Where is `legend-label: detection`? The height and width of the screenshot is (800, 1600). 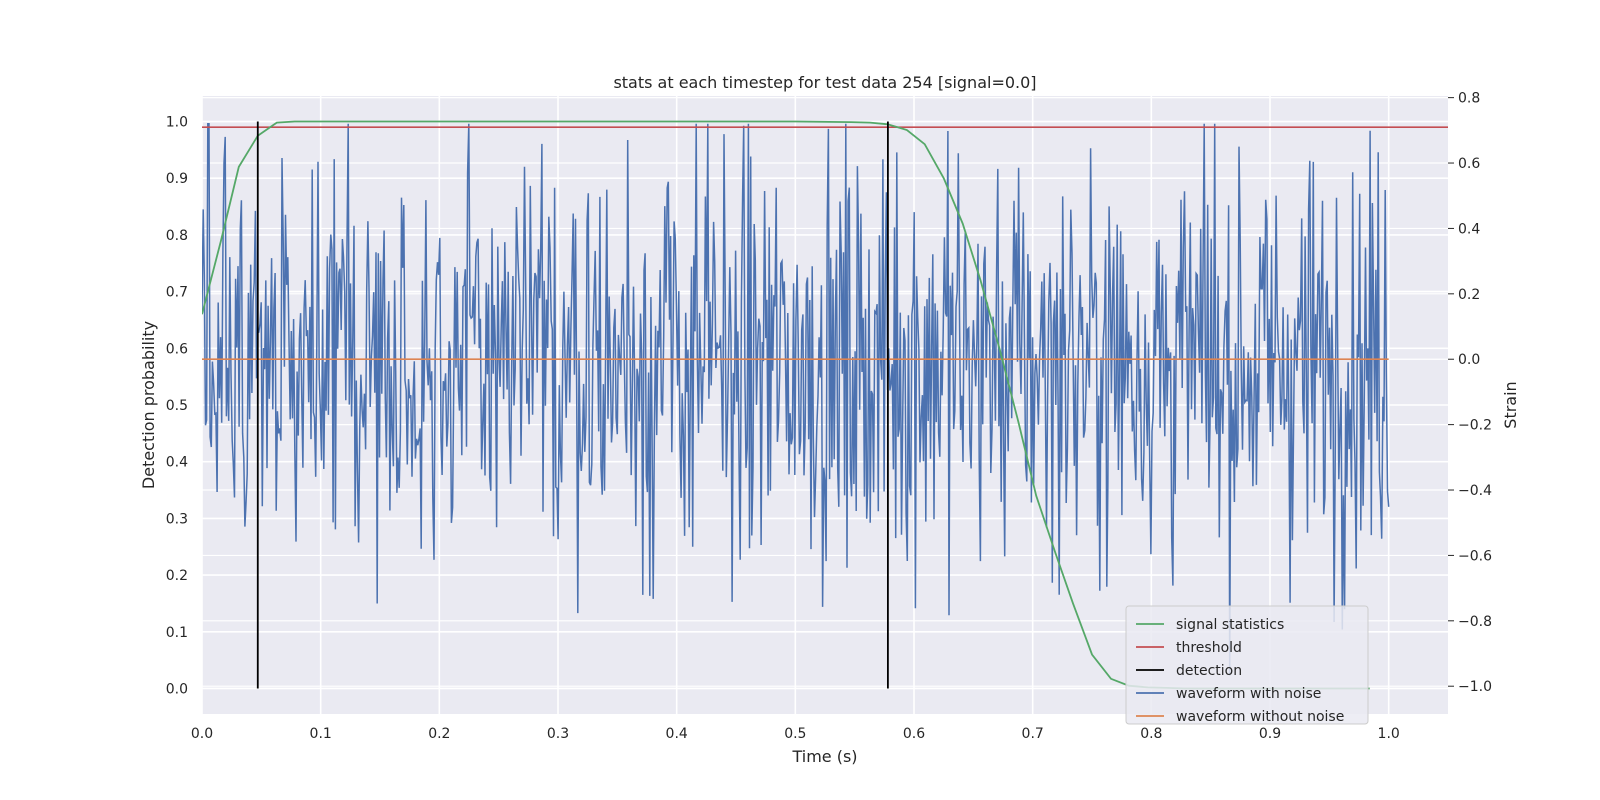 legend-label: detection is located at coordinates (1209, 671).